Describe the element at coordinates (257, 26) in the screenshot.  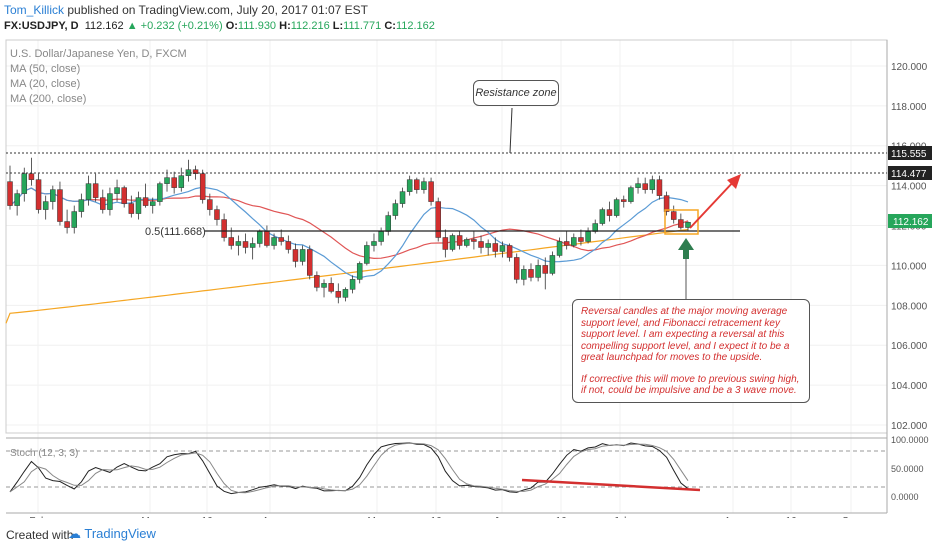
I see `open-value: 111.930` at that location.